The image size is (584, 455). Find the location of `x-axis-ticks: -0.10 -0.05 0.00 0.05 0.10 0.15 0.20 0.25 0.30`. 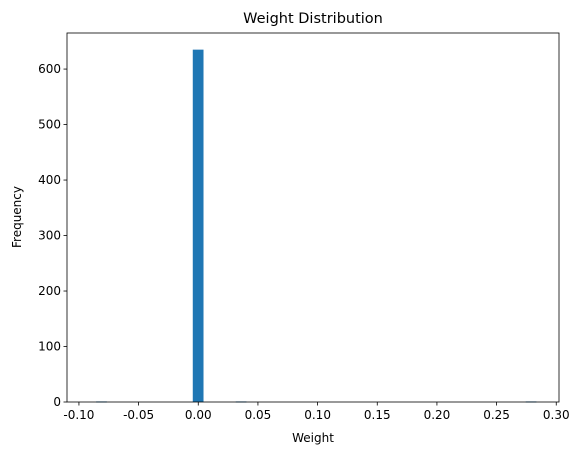

x-axis-ticks: -0.10 -0.05 0.00 0.05 0.10 0.15 0.20 0.25 0.30 is located at coordinates (316, 412).